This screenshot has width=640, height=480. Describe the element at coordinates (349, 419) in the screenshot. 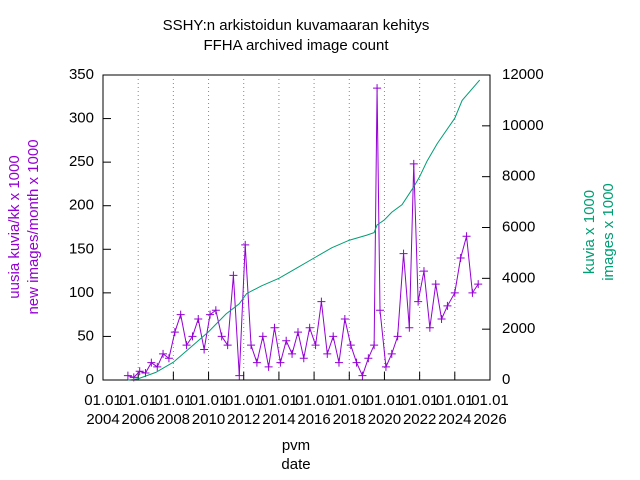

I see `x-tick-label: 2018` at that location.